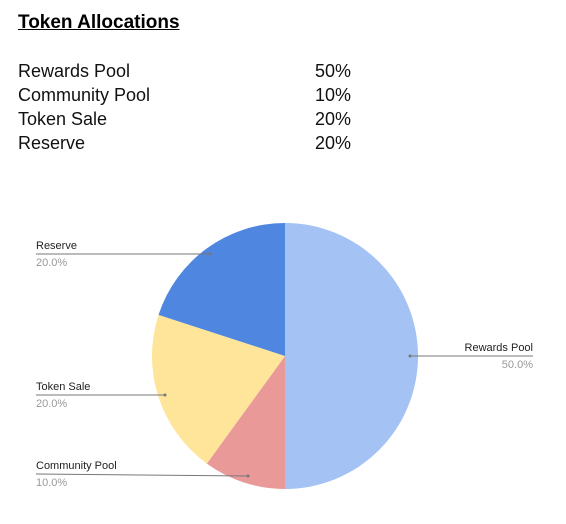 Image resolution: width=566 pixels, height=524 pixels. What do you see at coordinates (63, 119) in the screenshot?
I see `row-name: Token Sale` at bounding box center [63, 119].